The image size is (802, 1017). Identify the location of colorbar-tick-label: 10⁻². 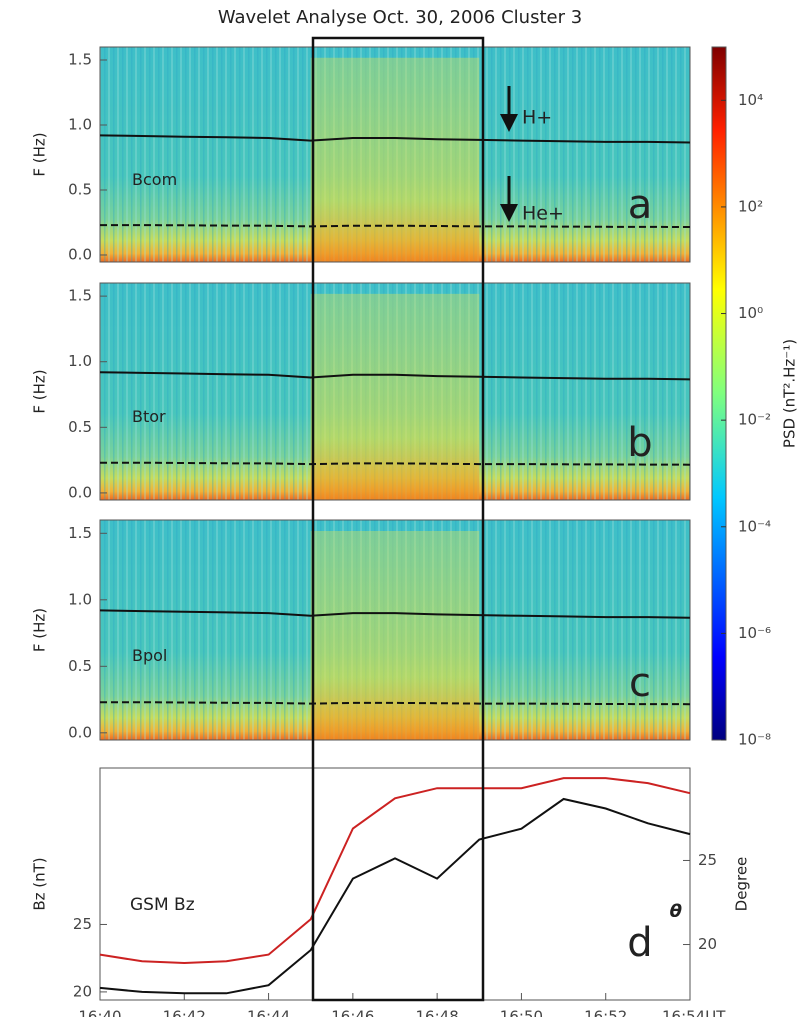
(754, 420).